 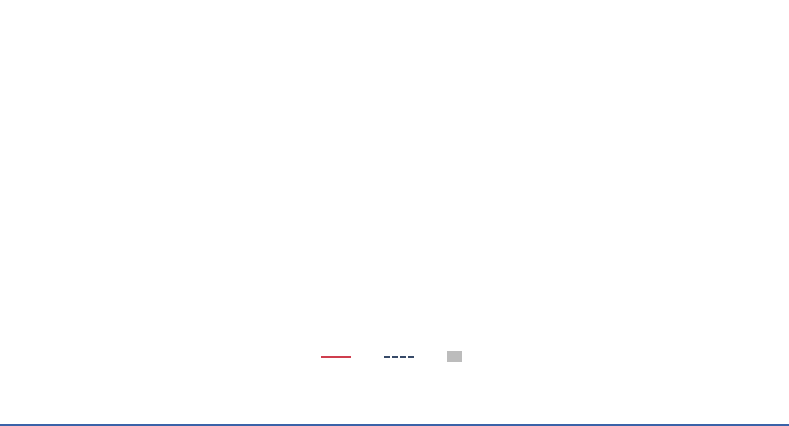 I want to click on chart-legend, so click(x=394, y=356).